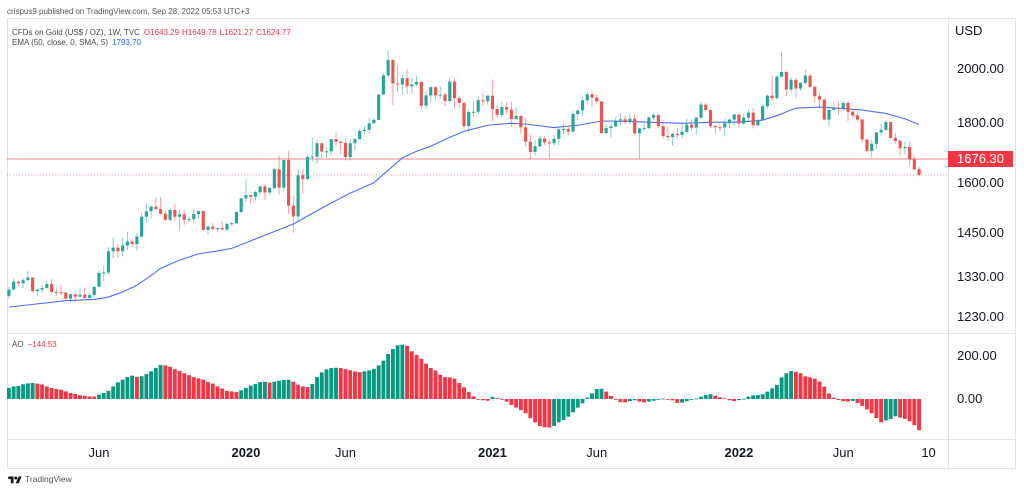 The width and height of the screenshot is (1024, 495). I want to click on time-axis-year-label: 2021, so click(492, 452).